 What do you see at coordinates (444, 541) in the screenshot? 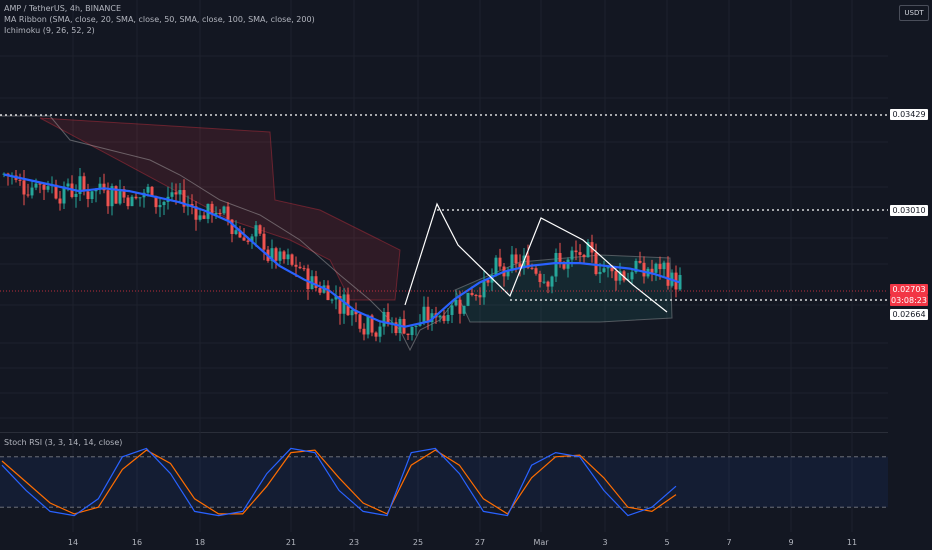
I see `time-axis: 14 16 18 21 23 25 27 Mar 3 5 7 9 11` at bounding box center [444, 541].